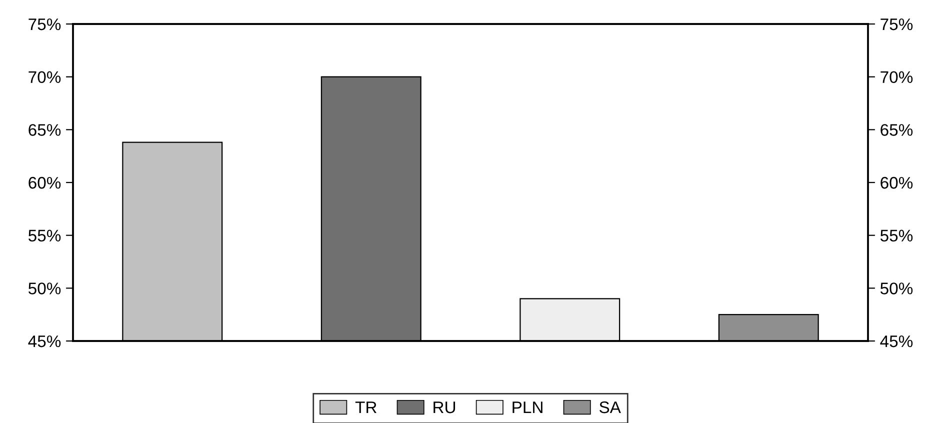 This screenshot has height=423, width=932. Describe the element at coordinates (445, 408) in the screenshot. I see `legend-label: RU` at that location.